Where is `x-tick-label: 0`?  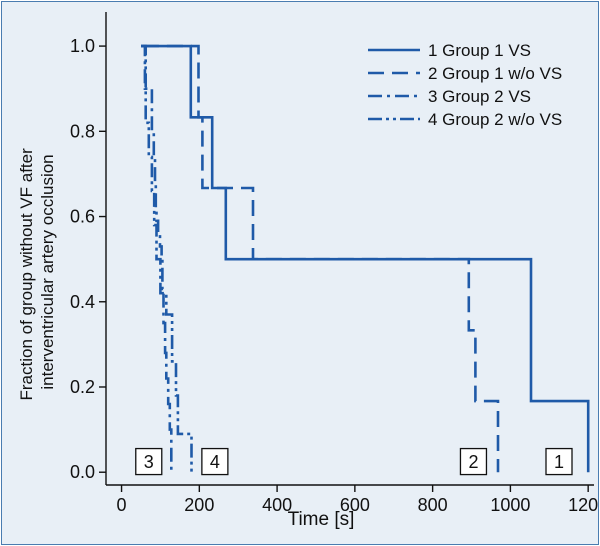 x-tick-label: 0 is located at coordinates (122, 505).